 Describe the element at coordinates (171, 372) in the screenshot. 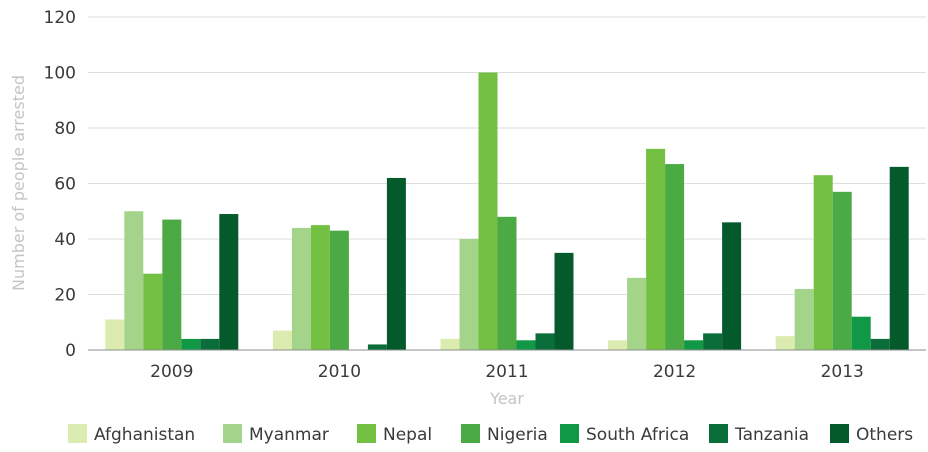

I see `x-tick-label: 2009` at that location.